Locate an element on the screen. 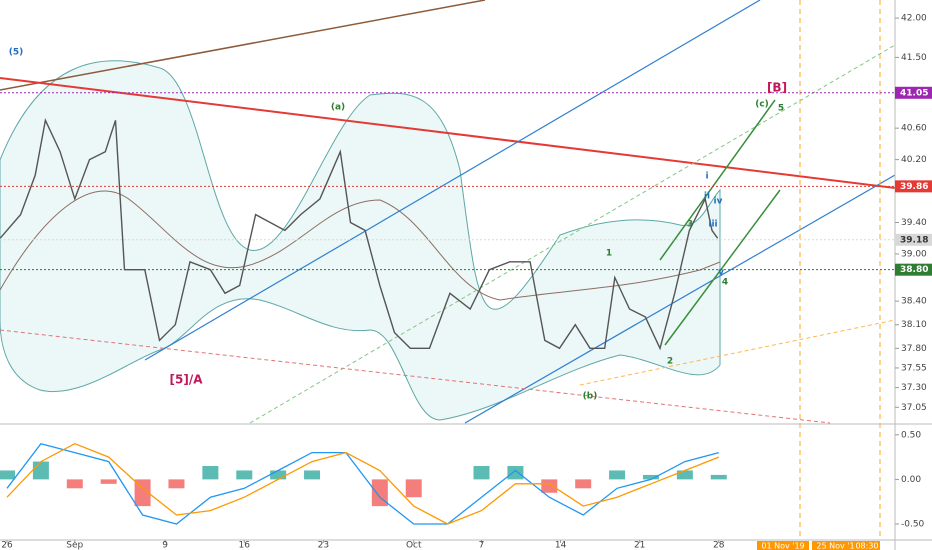  wave-label: 4 is located at coordinates (725, 283).